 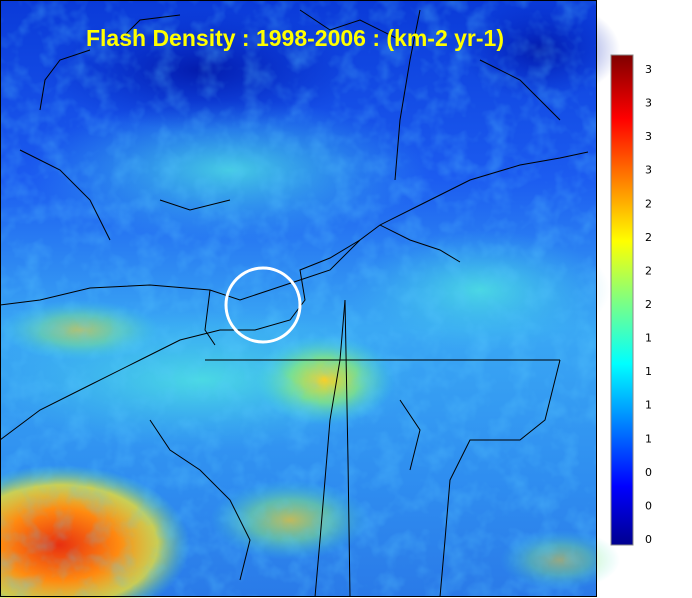 I want to click on highlight-circle, so click(x=263, y=305).